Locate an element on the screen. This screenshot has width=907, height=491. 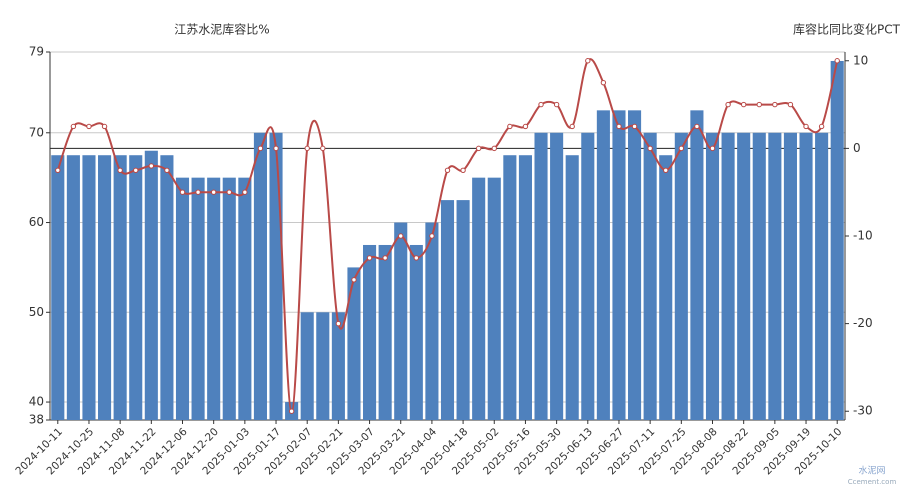
y-tick-label: 38 is located at coordinates (36, 420).